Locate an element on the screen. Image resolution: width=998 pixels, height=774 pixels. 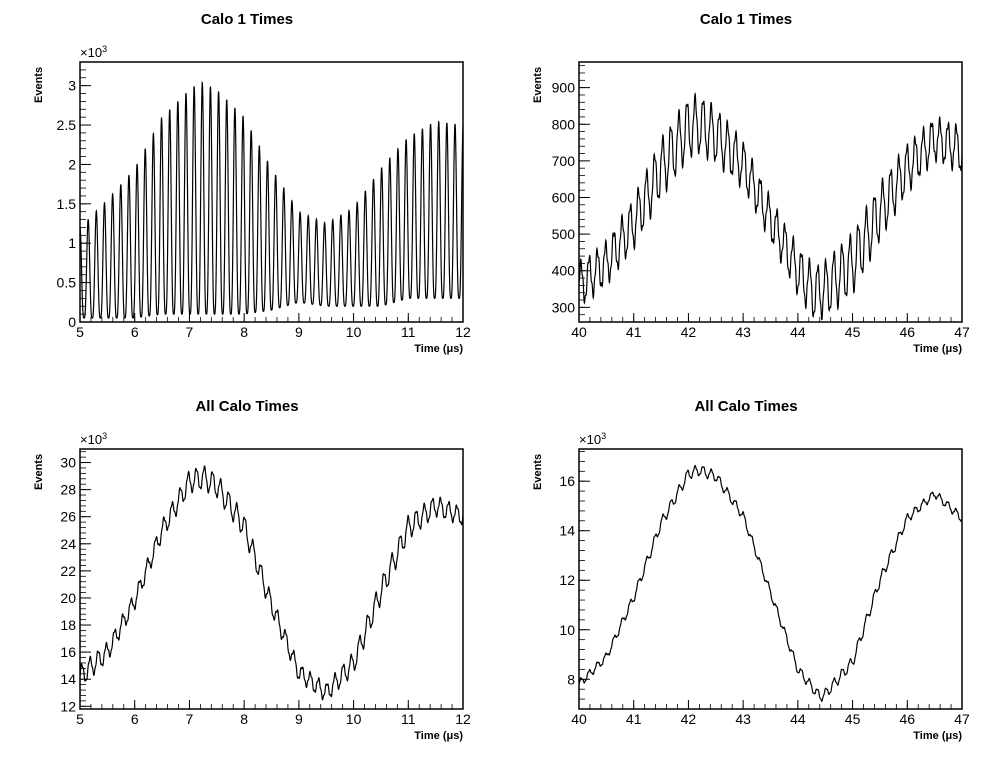
y-tick-label: 30 is located at coordinates (68, 463).